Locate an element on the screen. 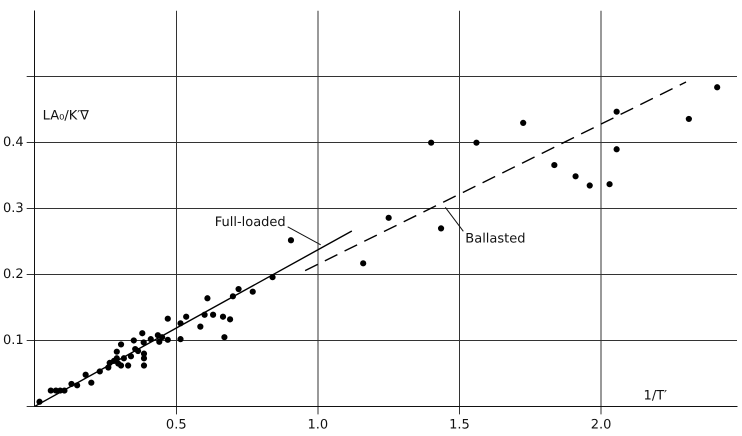 This screenshot has height=436, width=742. x-tick-label: 1.5 is located at coordinates (459, 425).